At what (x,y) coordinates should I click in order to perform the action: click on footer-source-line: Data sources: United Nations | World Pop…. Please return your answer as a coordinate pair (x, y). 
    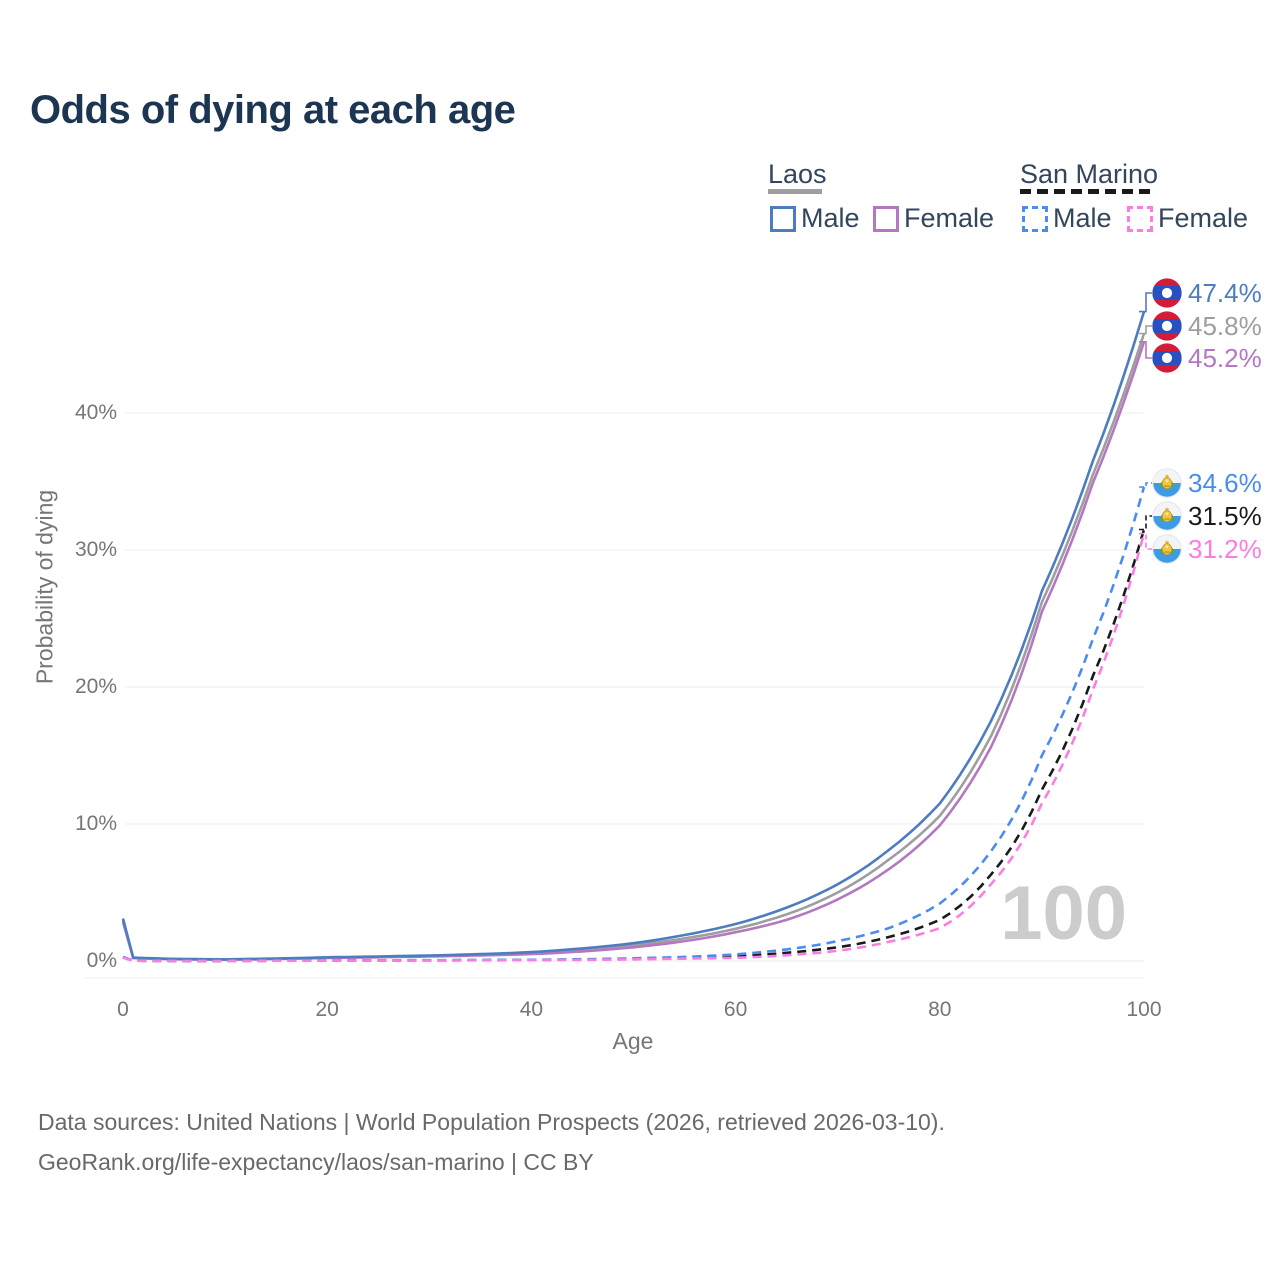
    Looking at the image, I should click on (491, 1122).